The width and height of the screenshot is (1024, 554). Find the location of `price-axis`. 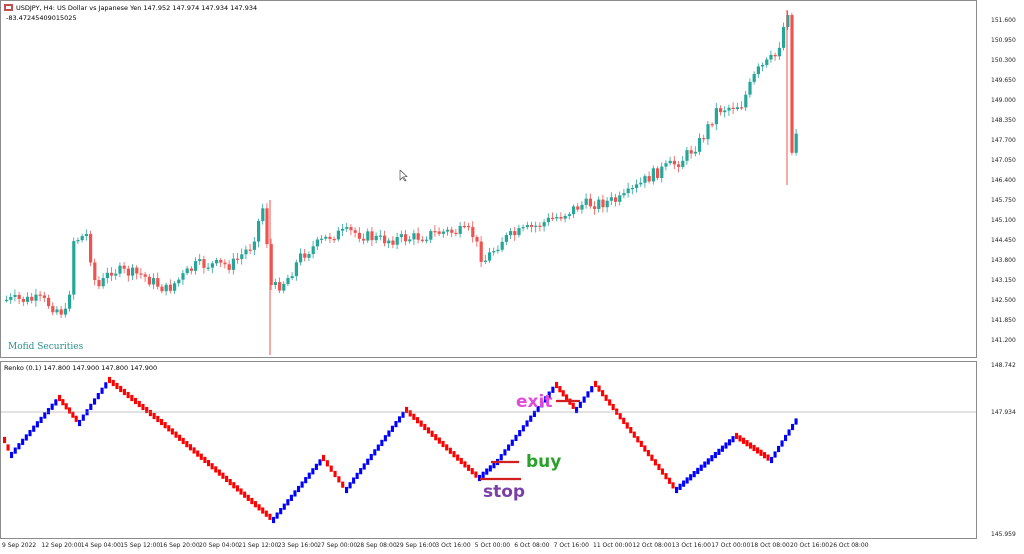

price-axis is located at coordinates (1000, 179).